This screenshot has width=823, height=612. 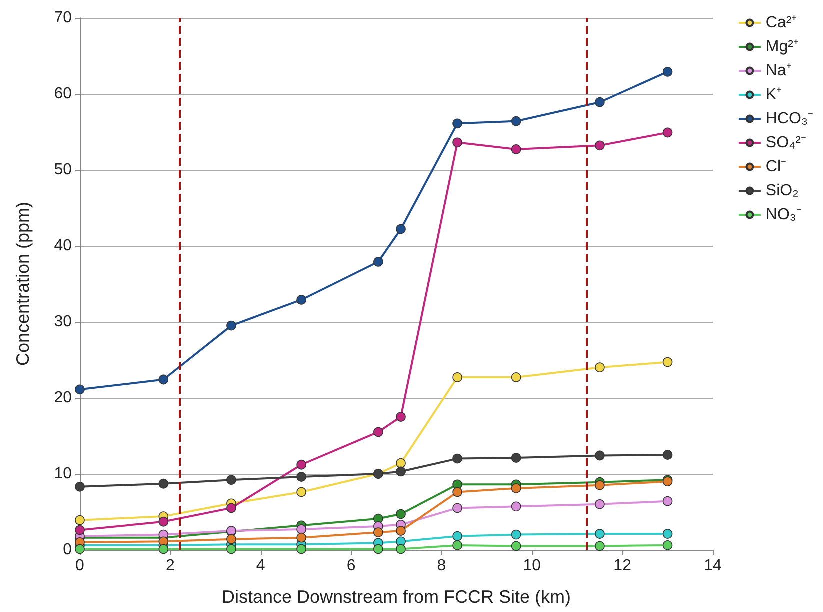 What do you see at coordinates (397, 597) in the screenshot?
I see `x-axis-title: Distance Downstream from FCCR Site (km)` at bounding box center [397, 597].